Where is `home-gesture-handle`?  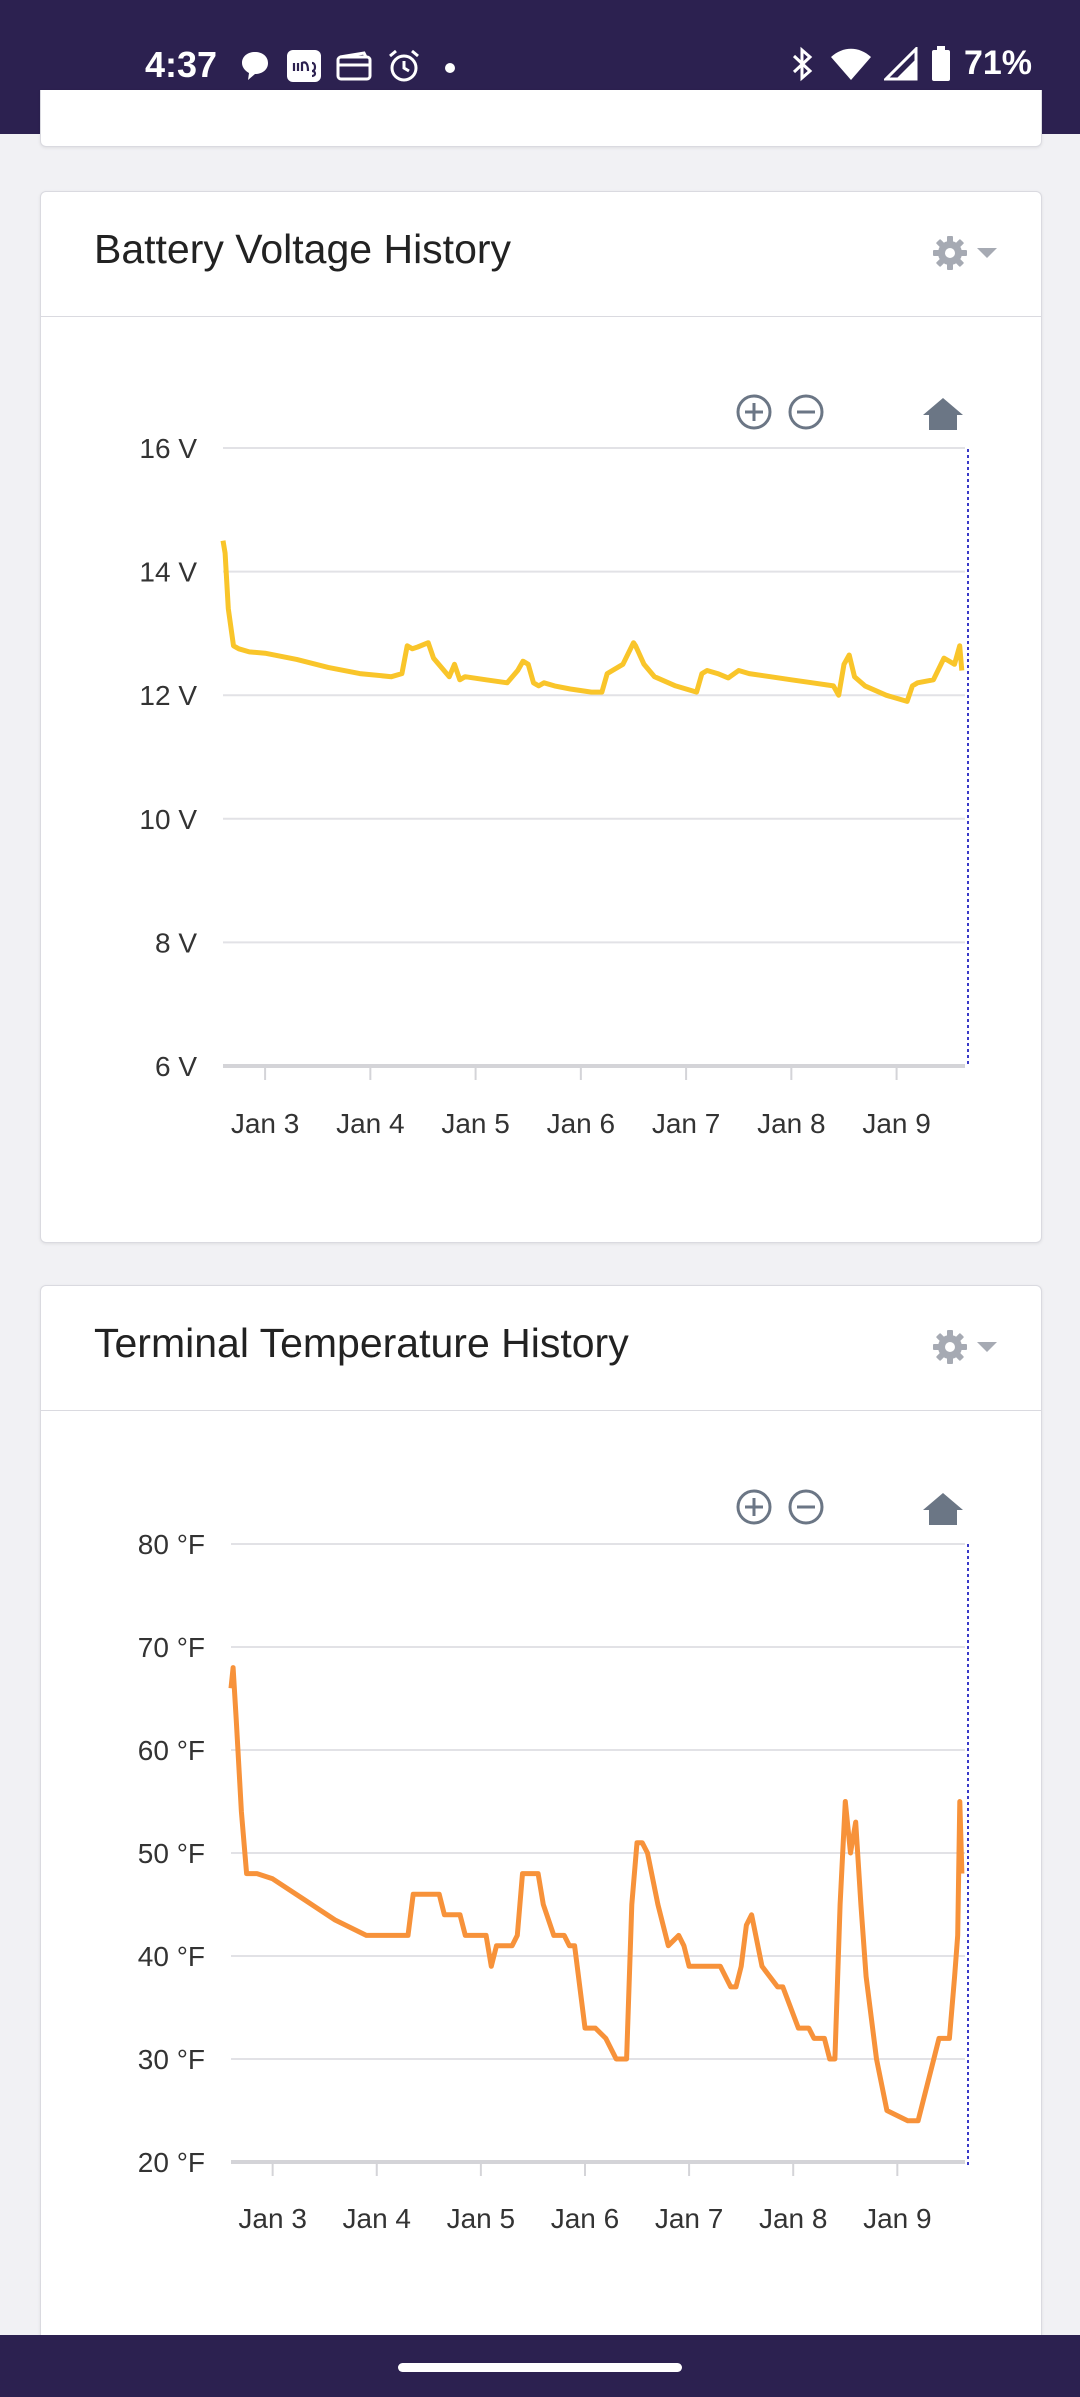
home-gesture-handle is located at coordinates (540, 2367).